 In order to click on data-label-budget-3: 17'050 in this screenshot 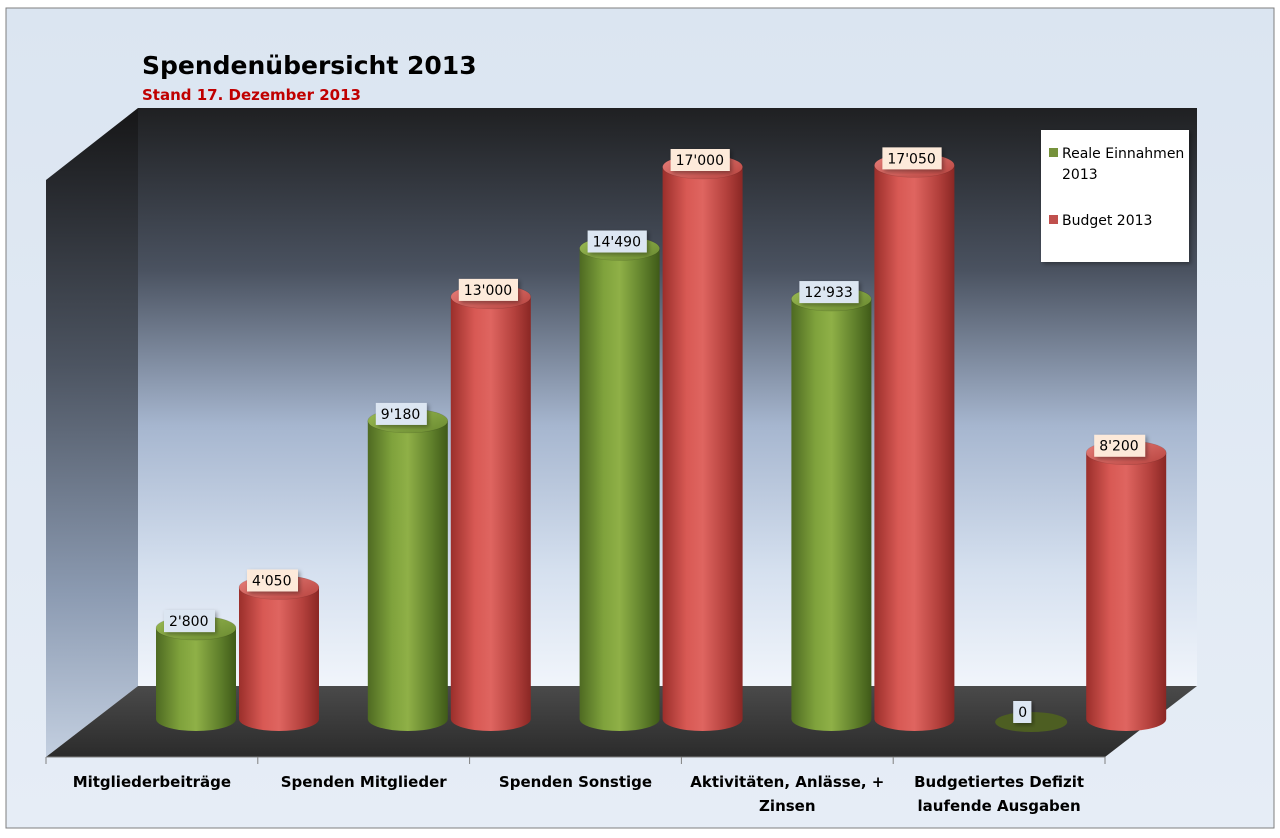, I will do `click(912, 158)`.